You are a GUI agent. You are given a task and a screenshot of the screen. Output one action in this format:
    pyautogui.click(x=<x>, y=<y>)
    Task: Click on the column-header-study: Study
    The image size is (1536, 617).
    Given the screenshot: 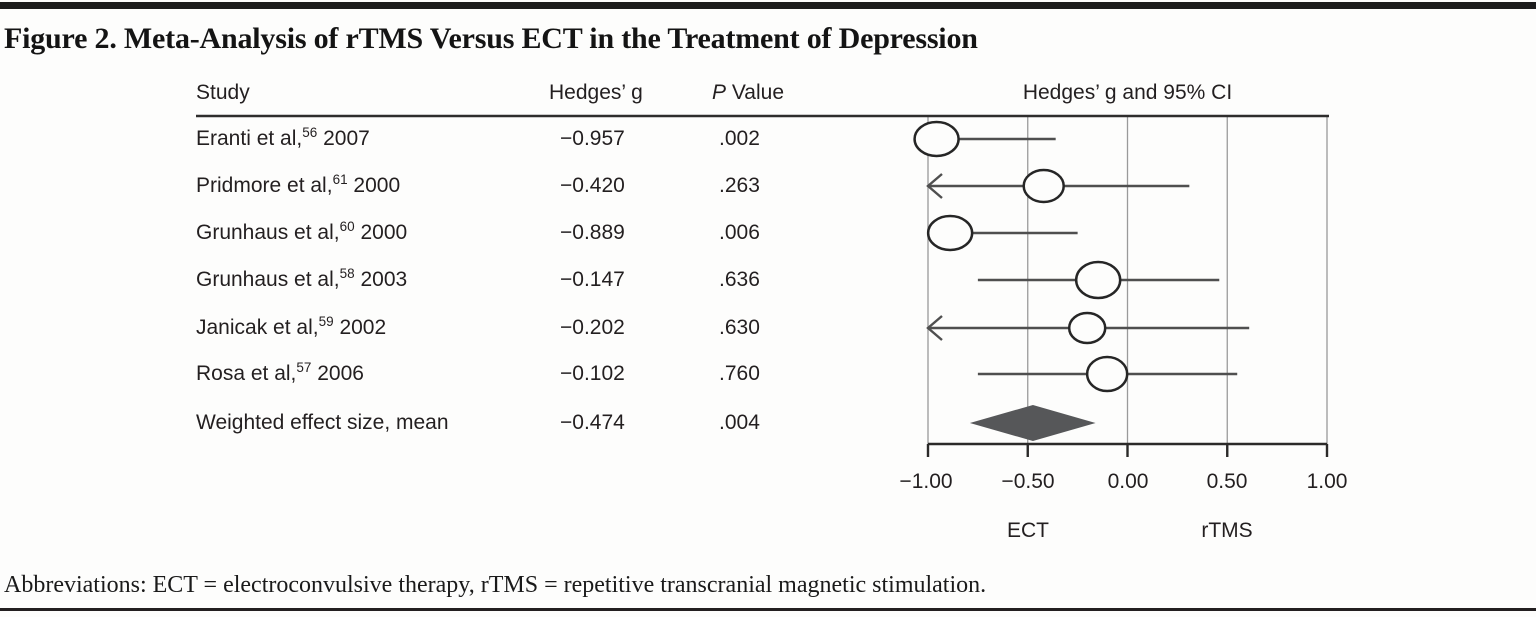 What is the action you would take?
    pyautogui.click(x=223, y=92)
    